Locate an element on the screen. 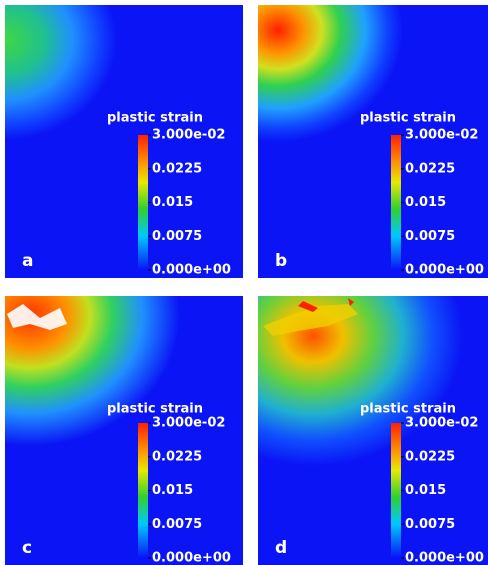 Image resolution: width=488 pixels, height=565 pixels. panel-label: c is located at coordinates (27, 548).